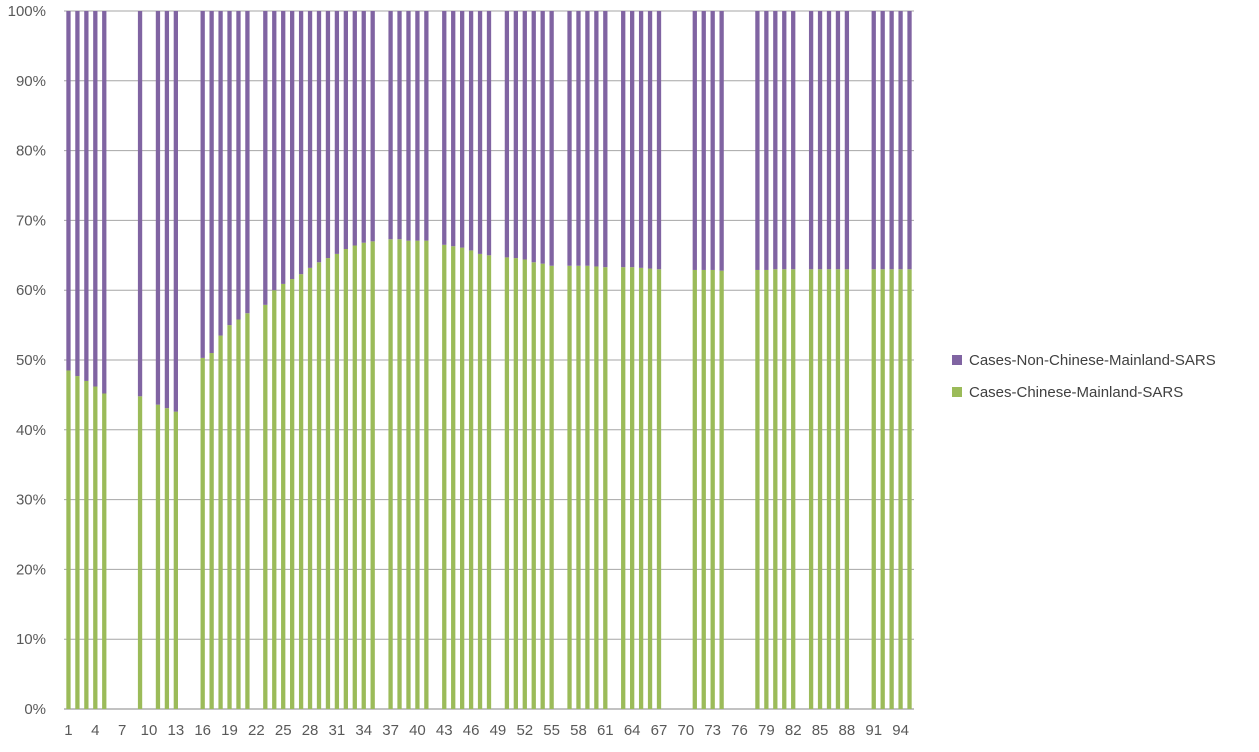 The image size is (1259, 752). I want to click on x-tick-label: 91, so click(873, 730).